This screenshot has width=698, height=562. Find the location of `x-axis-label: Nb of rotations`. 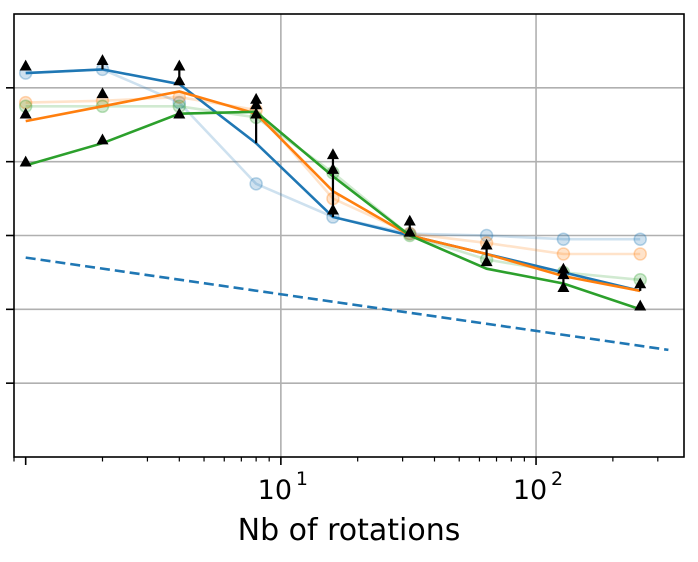

x-axis-label: Nb of rotations is located at coordinates (349, 530).